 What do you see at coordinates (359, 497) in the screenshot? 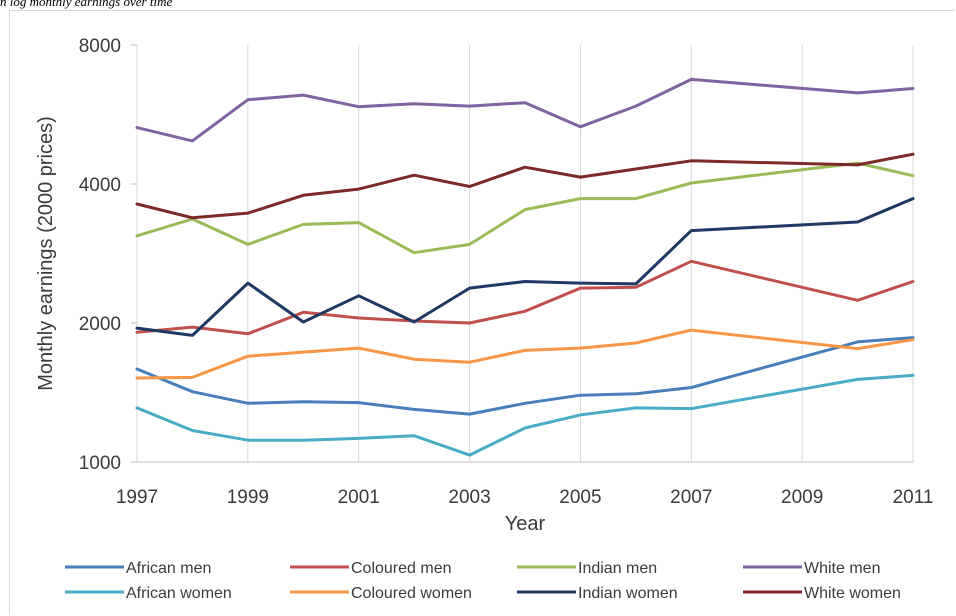
I see `x-tick-label-2001: 2001` at bounding box center [359, 497].